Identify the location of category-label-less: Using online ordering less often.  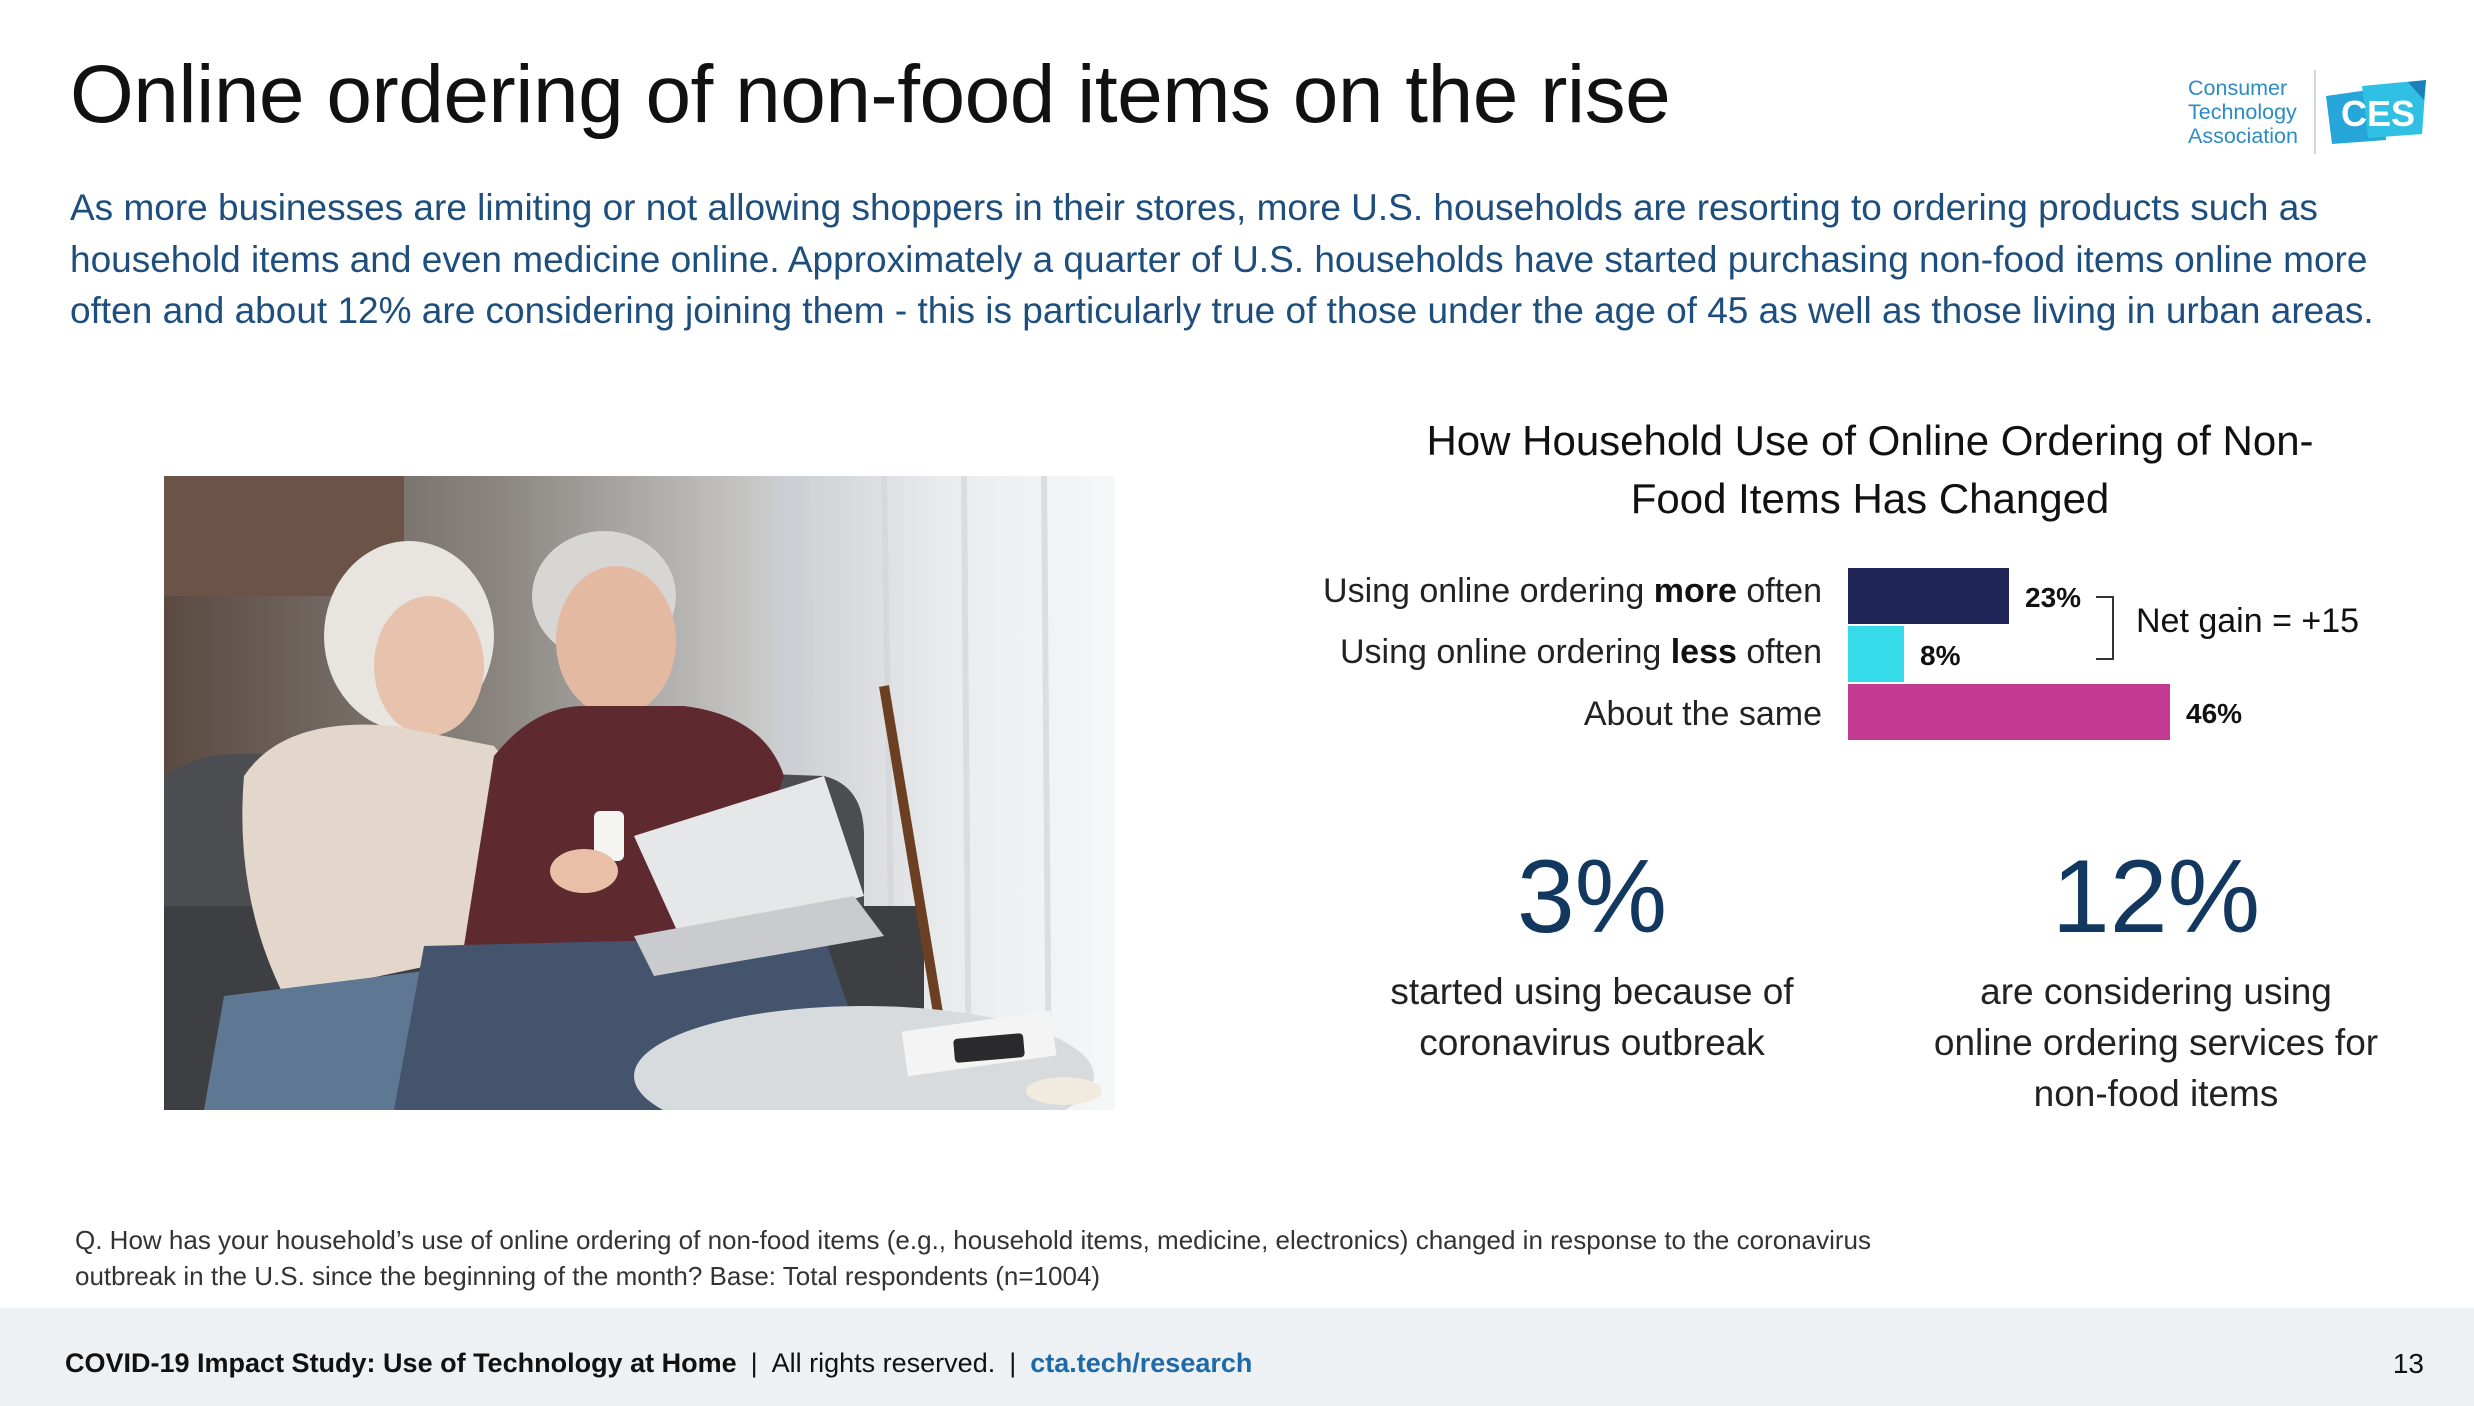
(1581, 652).